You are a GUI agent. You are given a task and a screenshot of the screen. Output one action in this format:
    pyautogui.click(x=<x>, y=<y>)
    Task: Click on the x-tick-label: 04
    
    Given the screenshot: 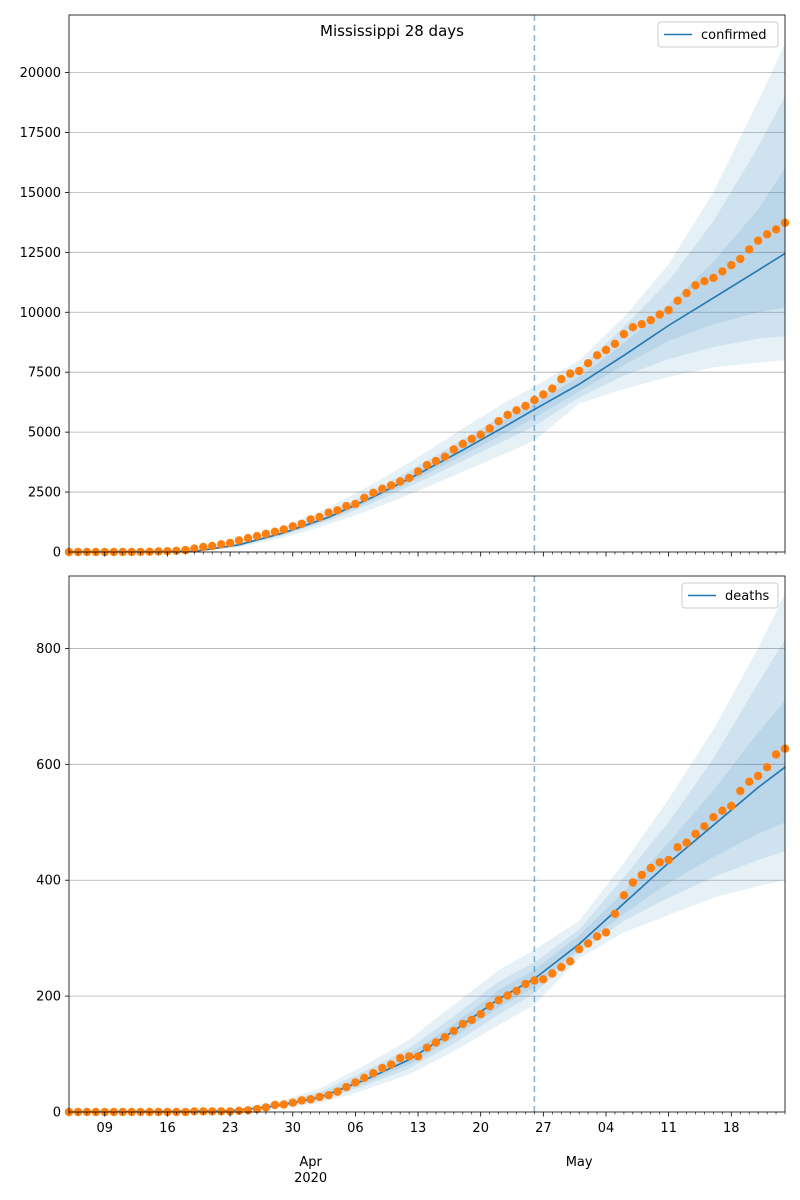 What is the action you would take?
    pyautogui.click(x=606, y=1128)
    